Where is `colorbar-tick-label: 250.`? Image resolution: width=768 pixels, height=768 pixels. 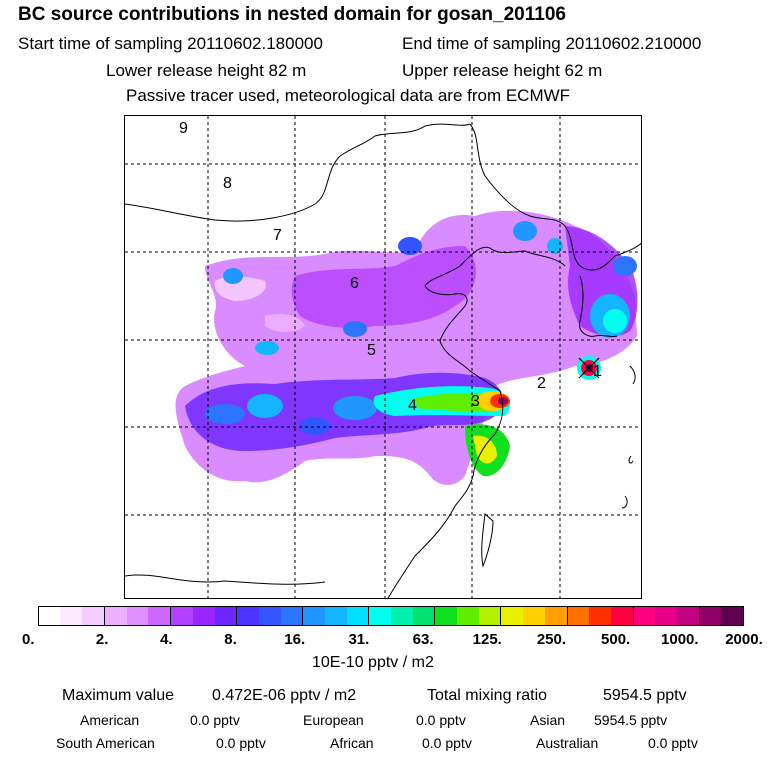 colorbar-tick-label: 250. is located at coordinates (551, 639).